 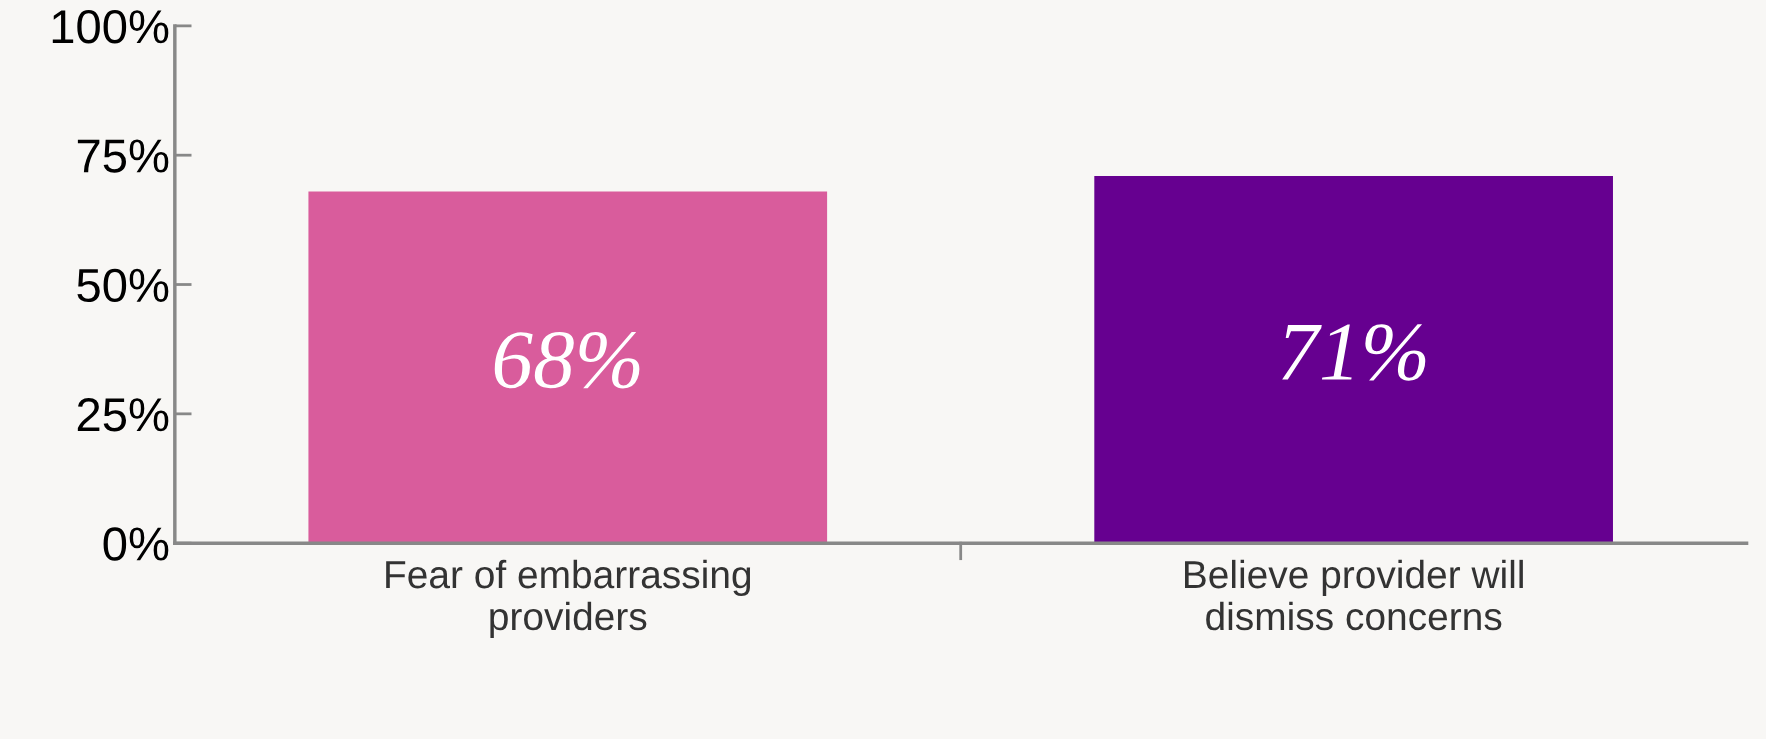 I want to click on x-tick-label: Believe provider will dismiss concerns, so click(x=1354, y=595).